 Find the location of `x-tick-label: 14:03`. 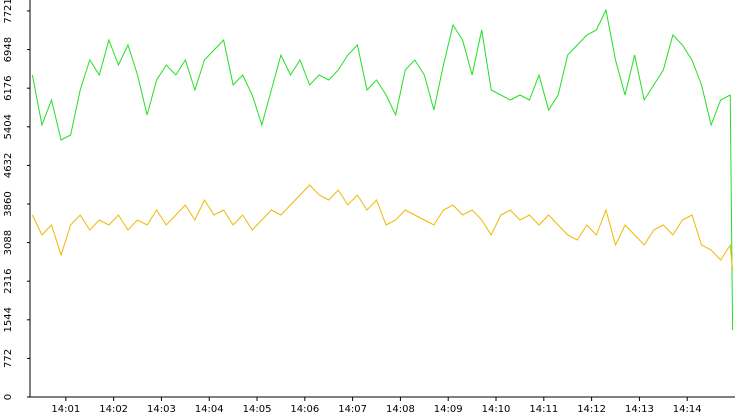

x-tick-label: 14:03 is located at coordinates (161, 409).